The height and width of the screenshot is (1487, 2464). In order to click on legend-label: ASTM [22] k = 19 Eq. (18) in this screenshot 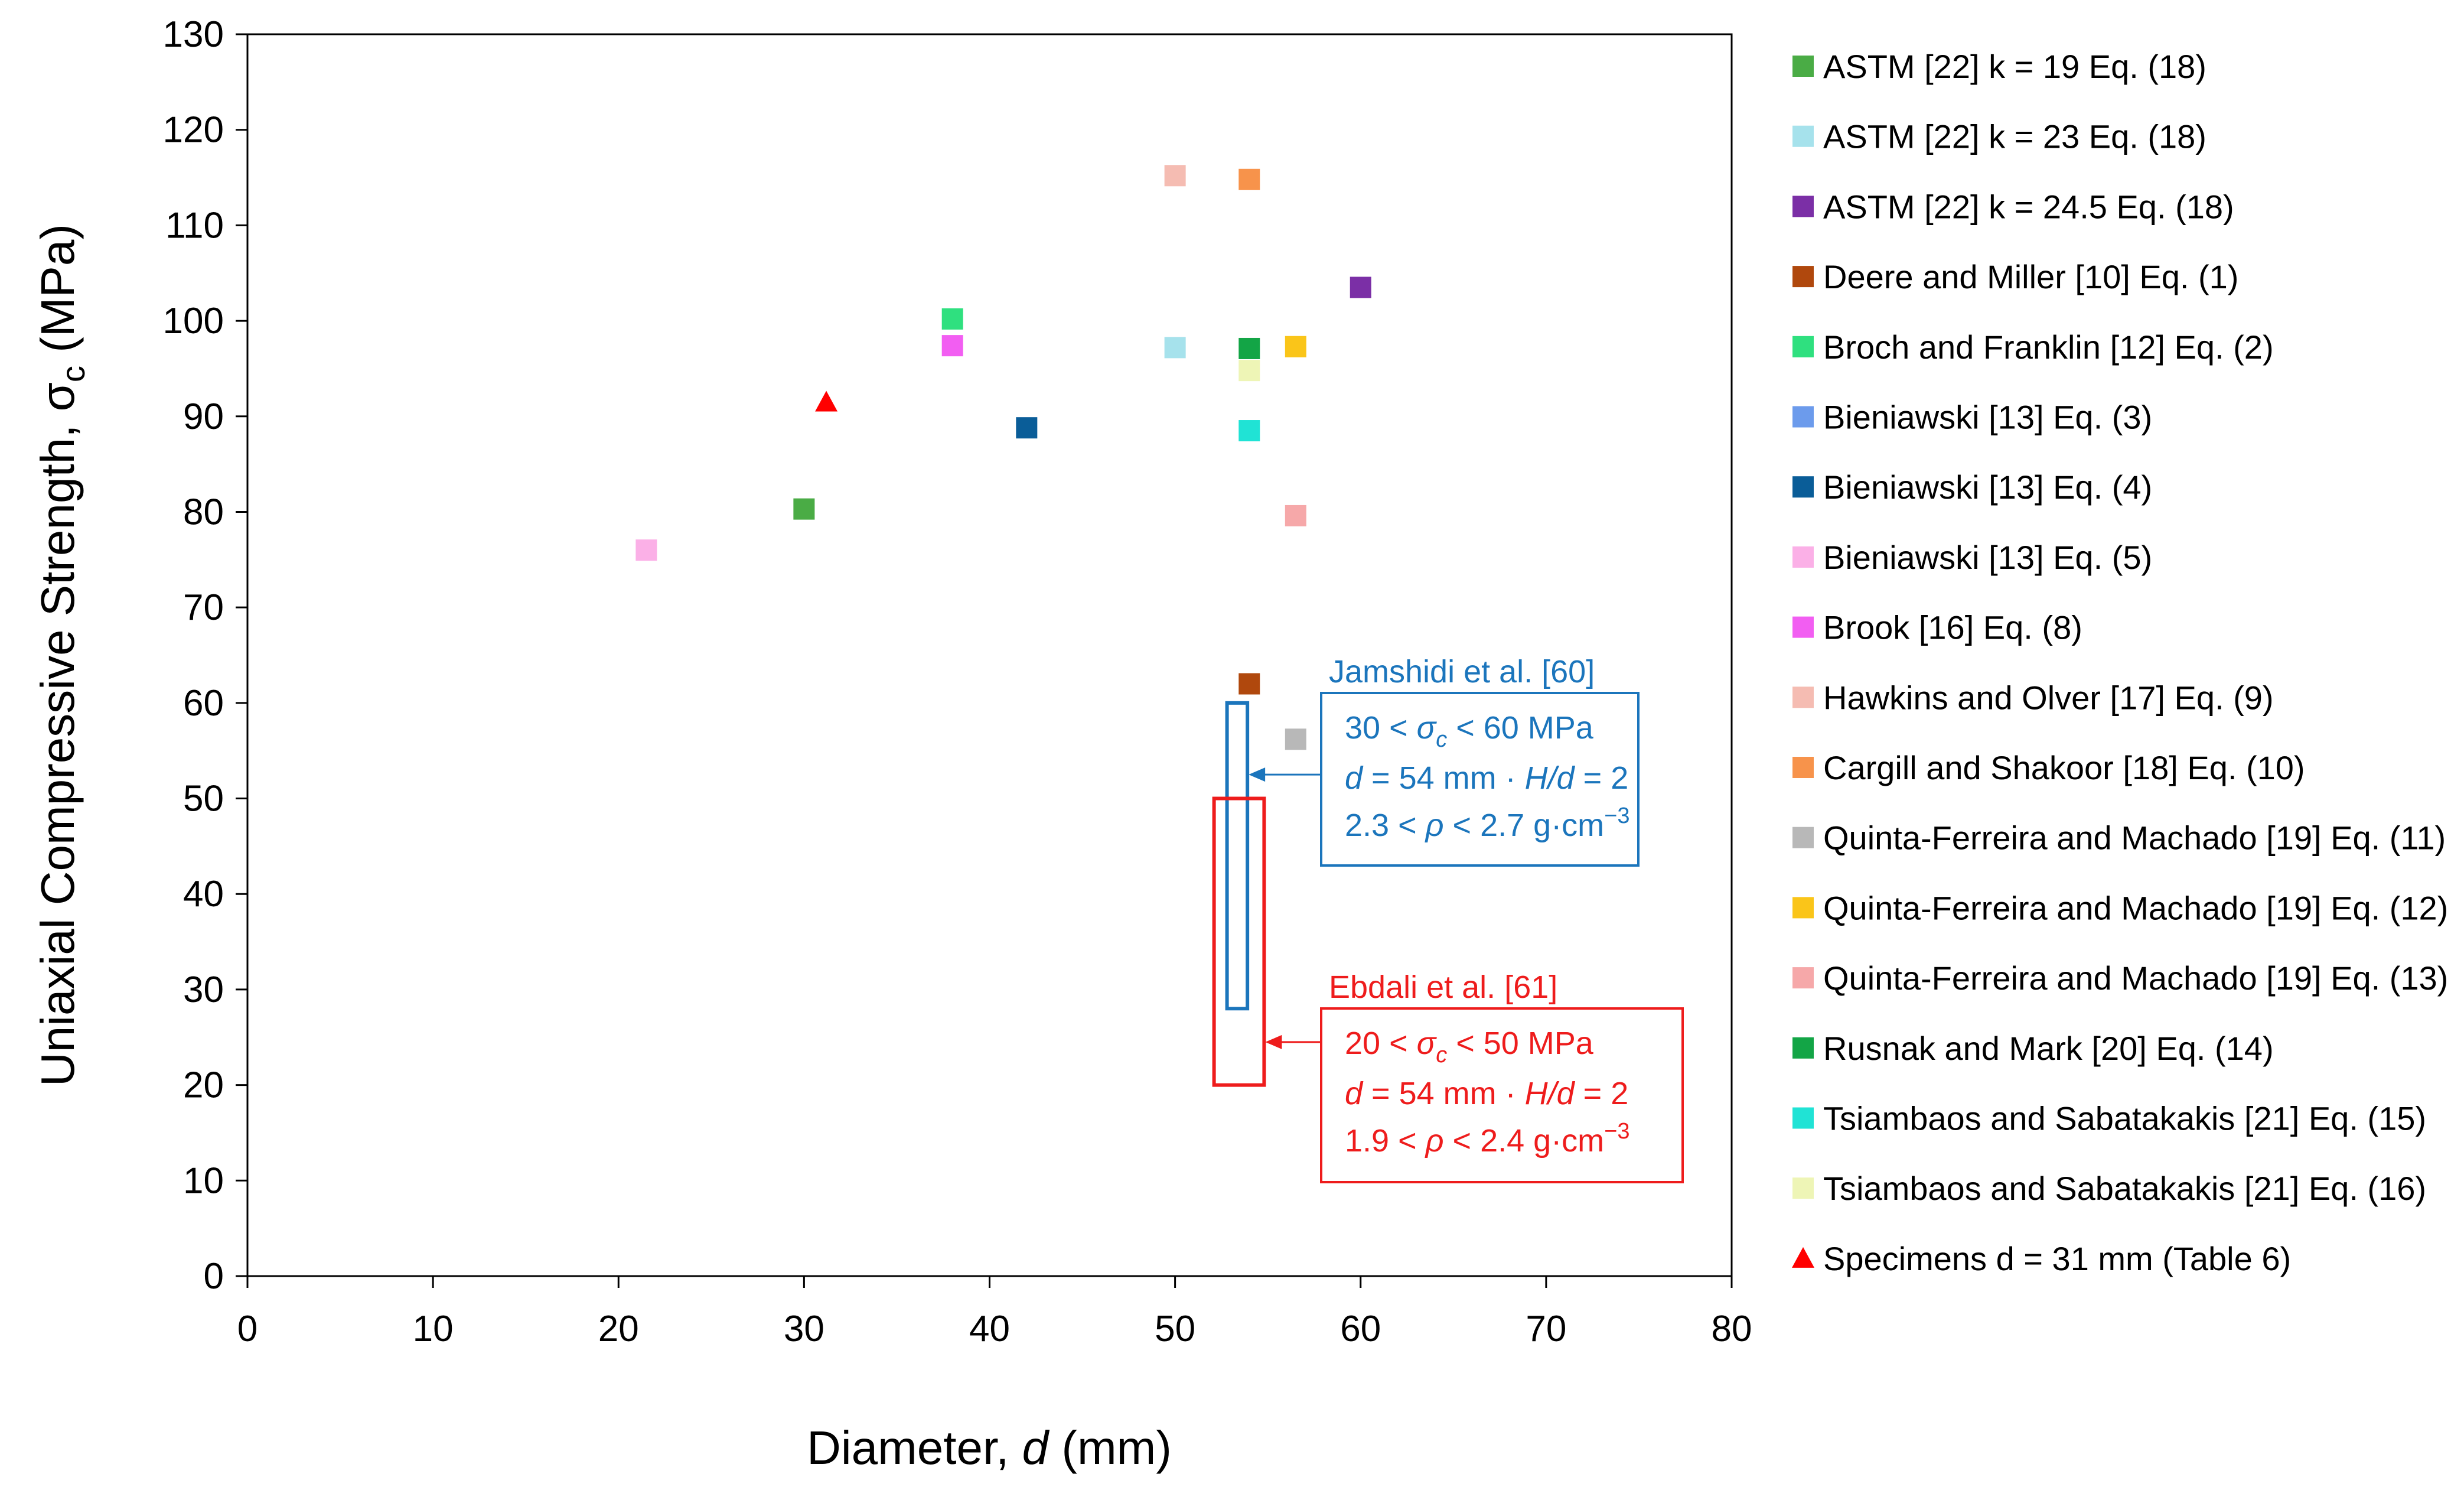, I will do `click(2014, 66)`.